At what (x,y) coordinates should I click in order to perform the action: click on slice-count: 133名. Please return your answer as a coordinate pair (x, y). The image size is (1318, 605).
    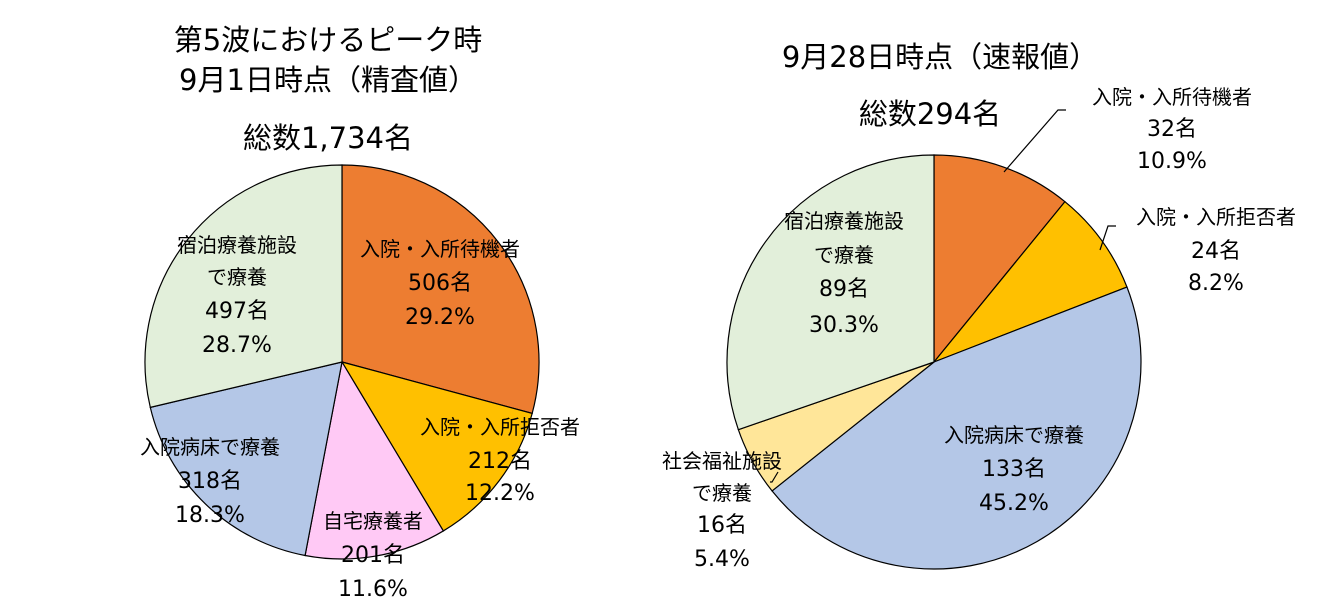
    Looking at the image, I should click on (1014, 469).